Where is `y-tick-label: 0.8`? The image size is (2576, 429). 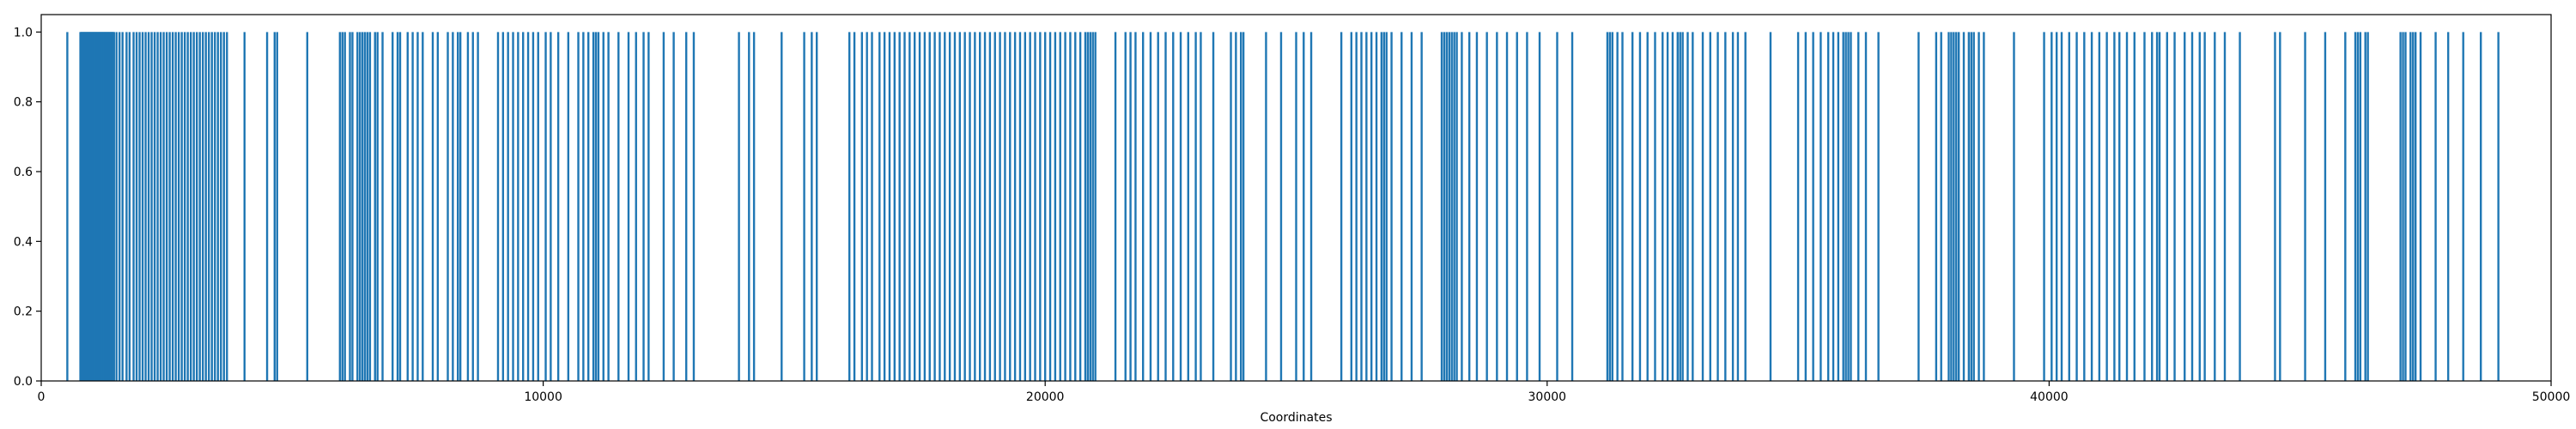
y-tick-label: 0.8 is located at coordinates (23, 103).